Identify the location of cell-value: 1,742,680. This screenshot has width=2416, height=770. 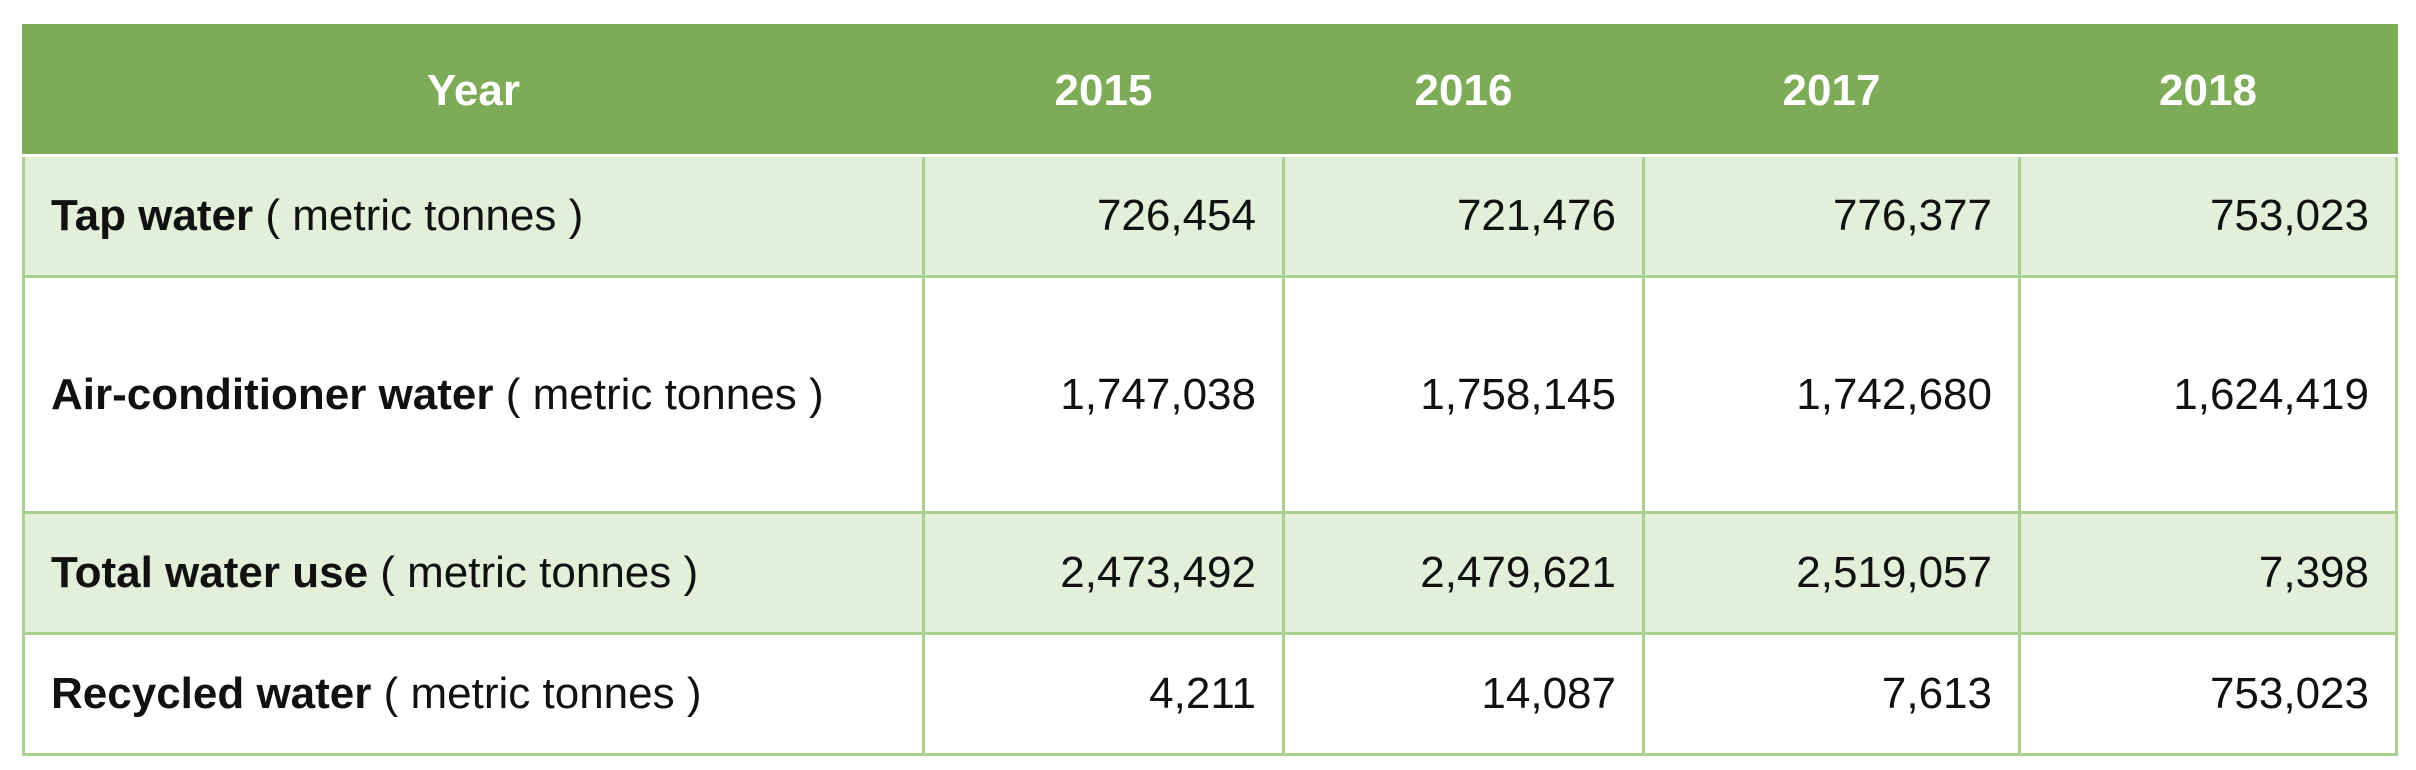
(1831, 394).